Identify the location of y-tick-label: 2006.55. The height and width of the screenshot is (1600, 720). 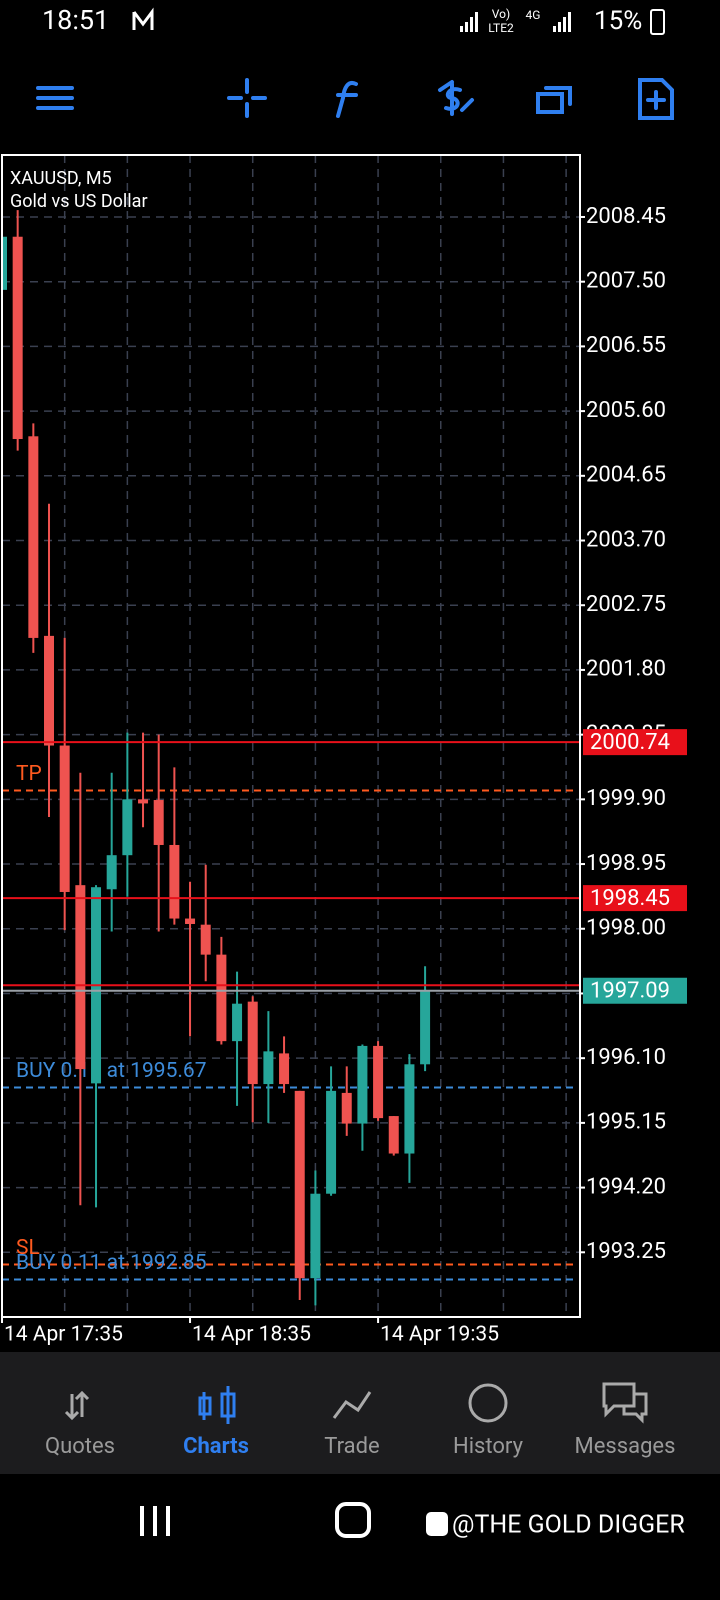
(626, 345).